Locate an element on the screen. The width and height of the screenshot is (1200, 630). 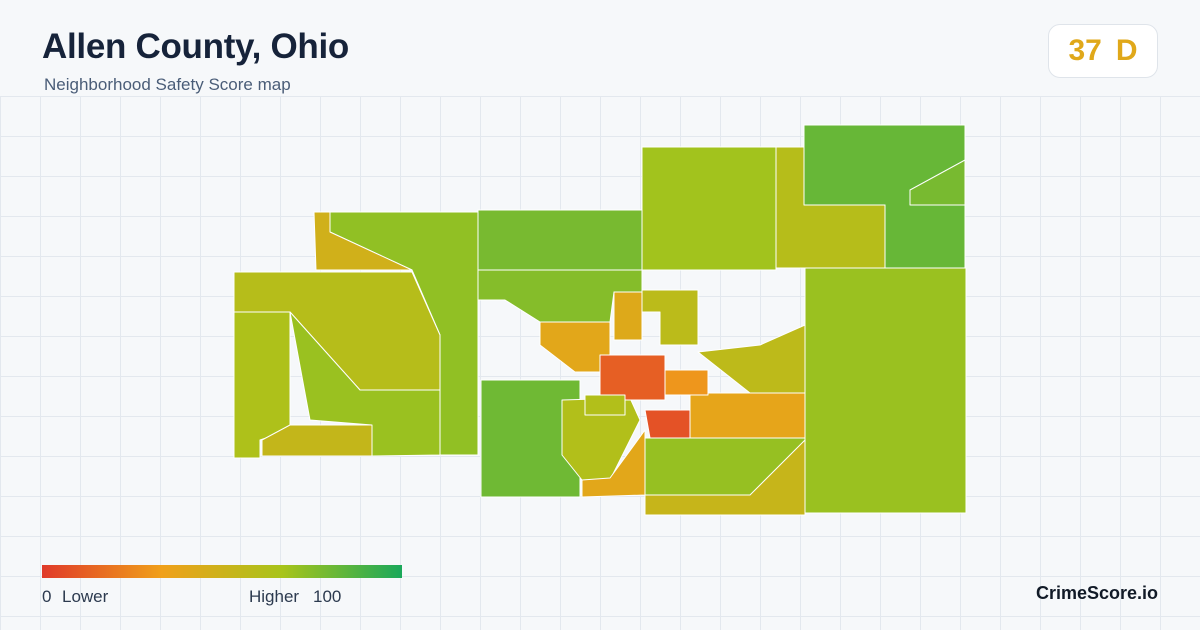
east-tract is located at coordinates (885, 390).